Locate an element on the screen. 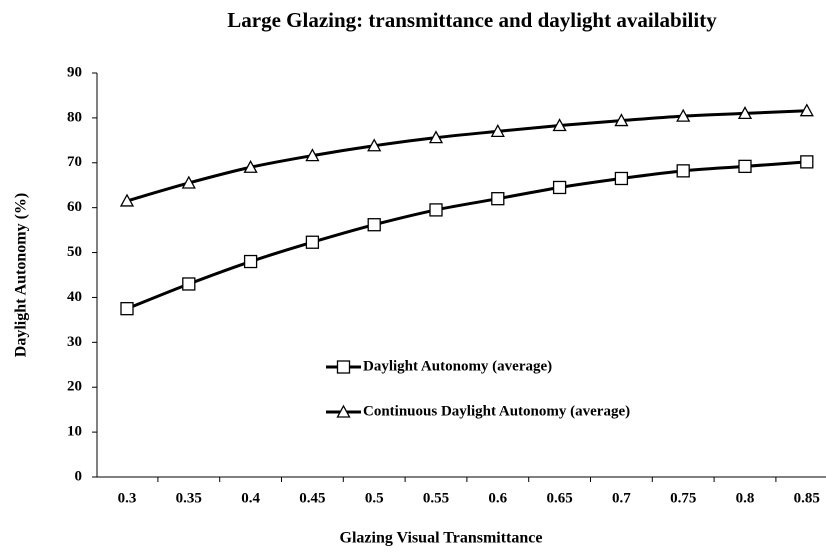  x-tick-label: 0.8 is located at coordinates (745, 498).